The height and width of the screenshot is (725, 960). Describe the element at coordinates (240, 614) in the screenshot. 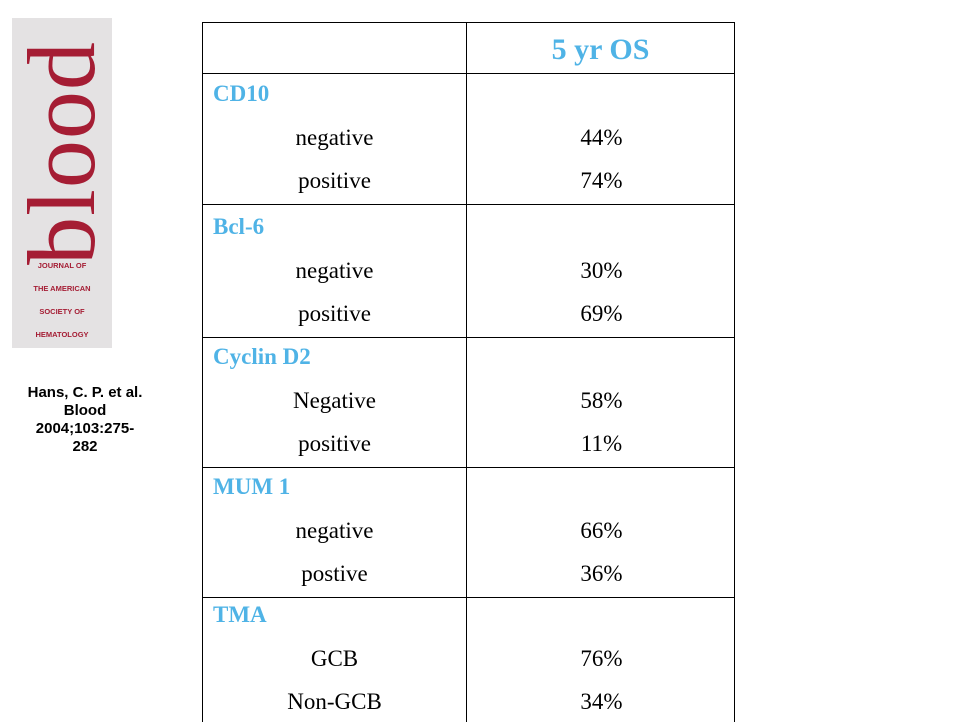

I see `group-title: TMA` at that location.